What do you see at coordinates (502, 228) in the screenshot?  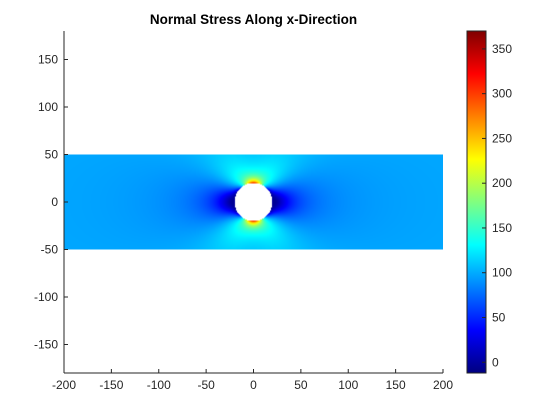 I see `colorbar-tick-label: 150` at bounding box center [502, 228].